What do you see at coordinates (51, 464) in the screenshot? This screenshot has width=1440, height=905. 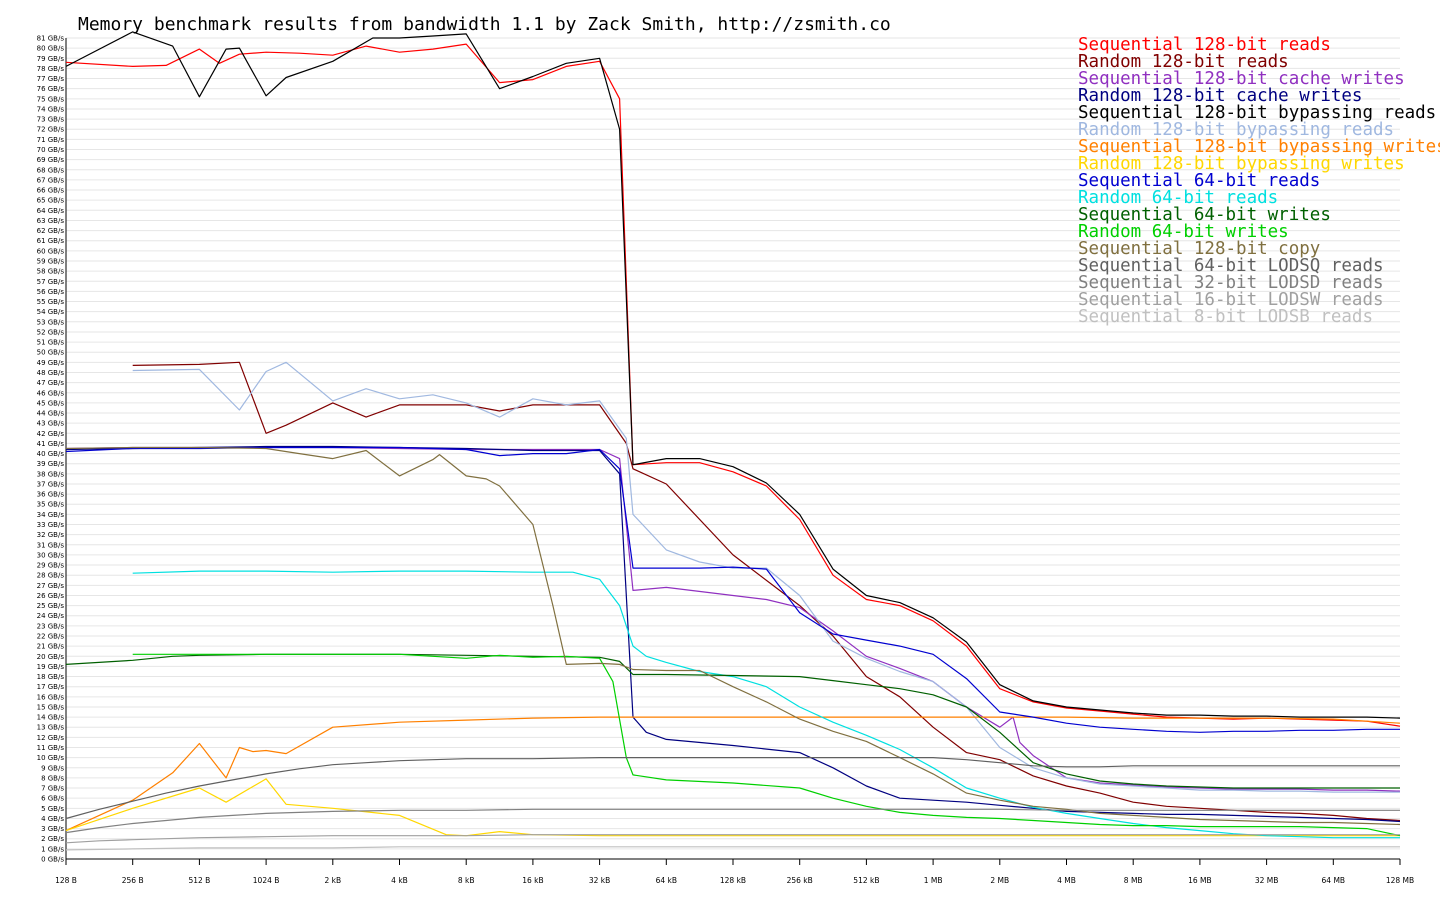 I see `y-tick-label: 39 GB/s` at bounding box center [51, 464].